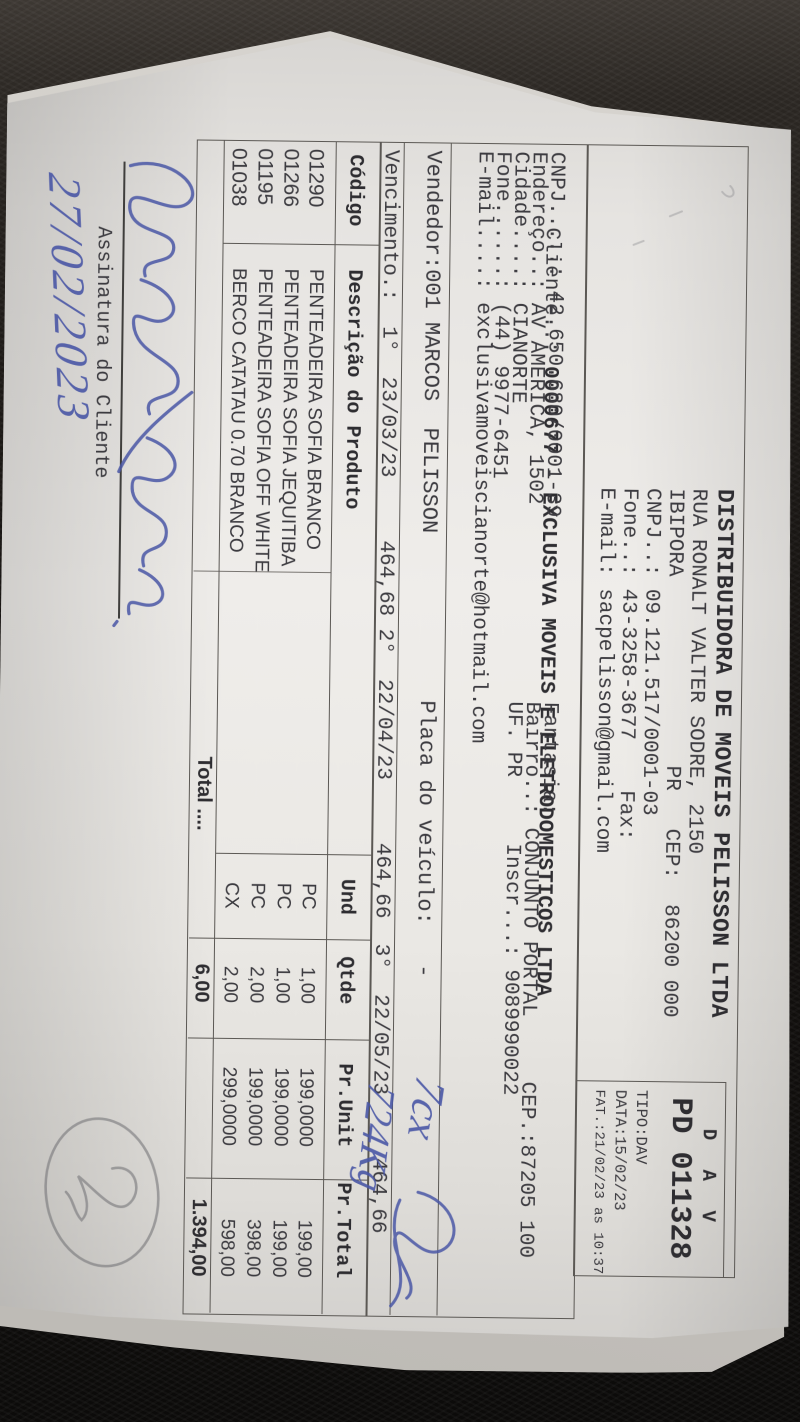 This screenshot has height=1422, width=800. Describe the element at coordinates (289, 417) in the screenshot. I see `row-descricao: PENTEADEIRA SOFIA JEQUITIBA` at that location.